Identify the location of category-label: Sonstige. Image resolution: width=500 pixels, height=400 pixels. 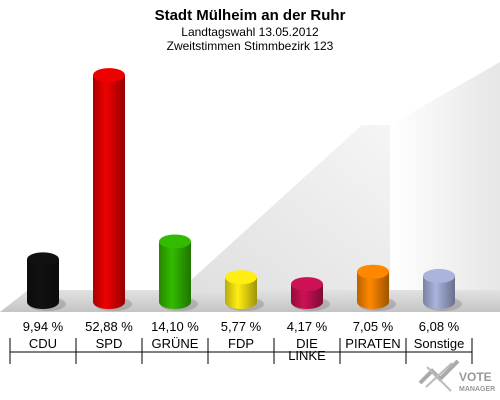
(439, 343).